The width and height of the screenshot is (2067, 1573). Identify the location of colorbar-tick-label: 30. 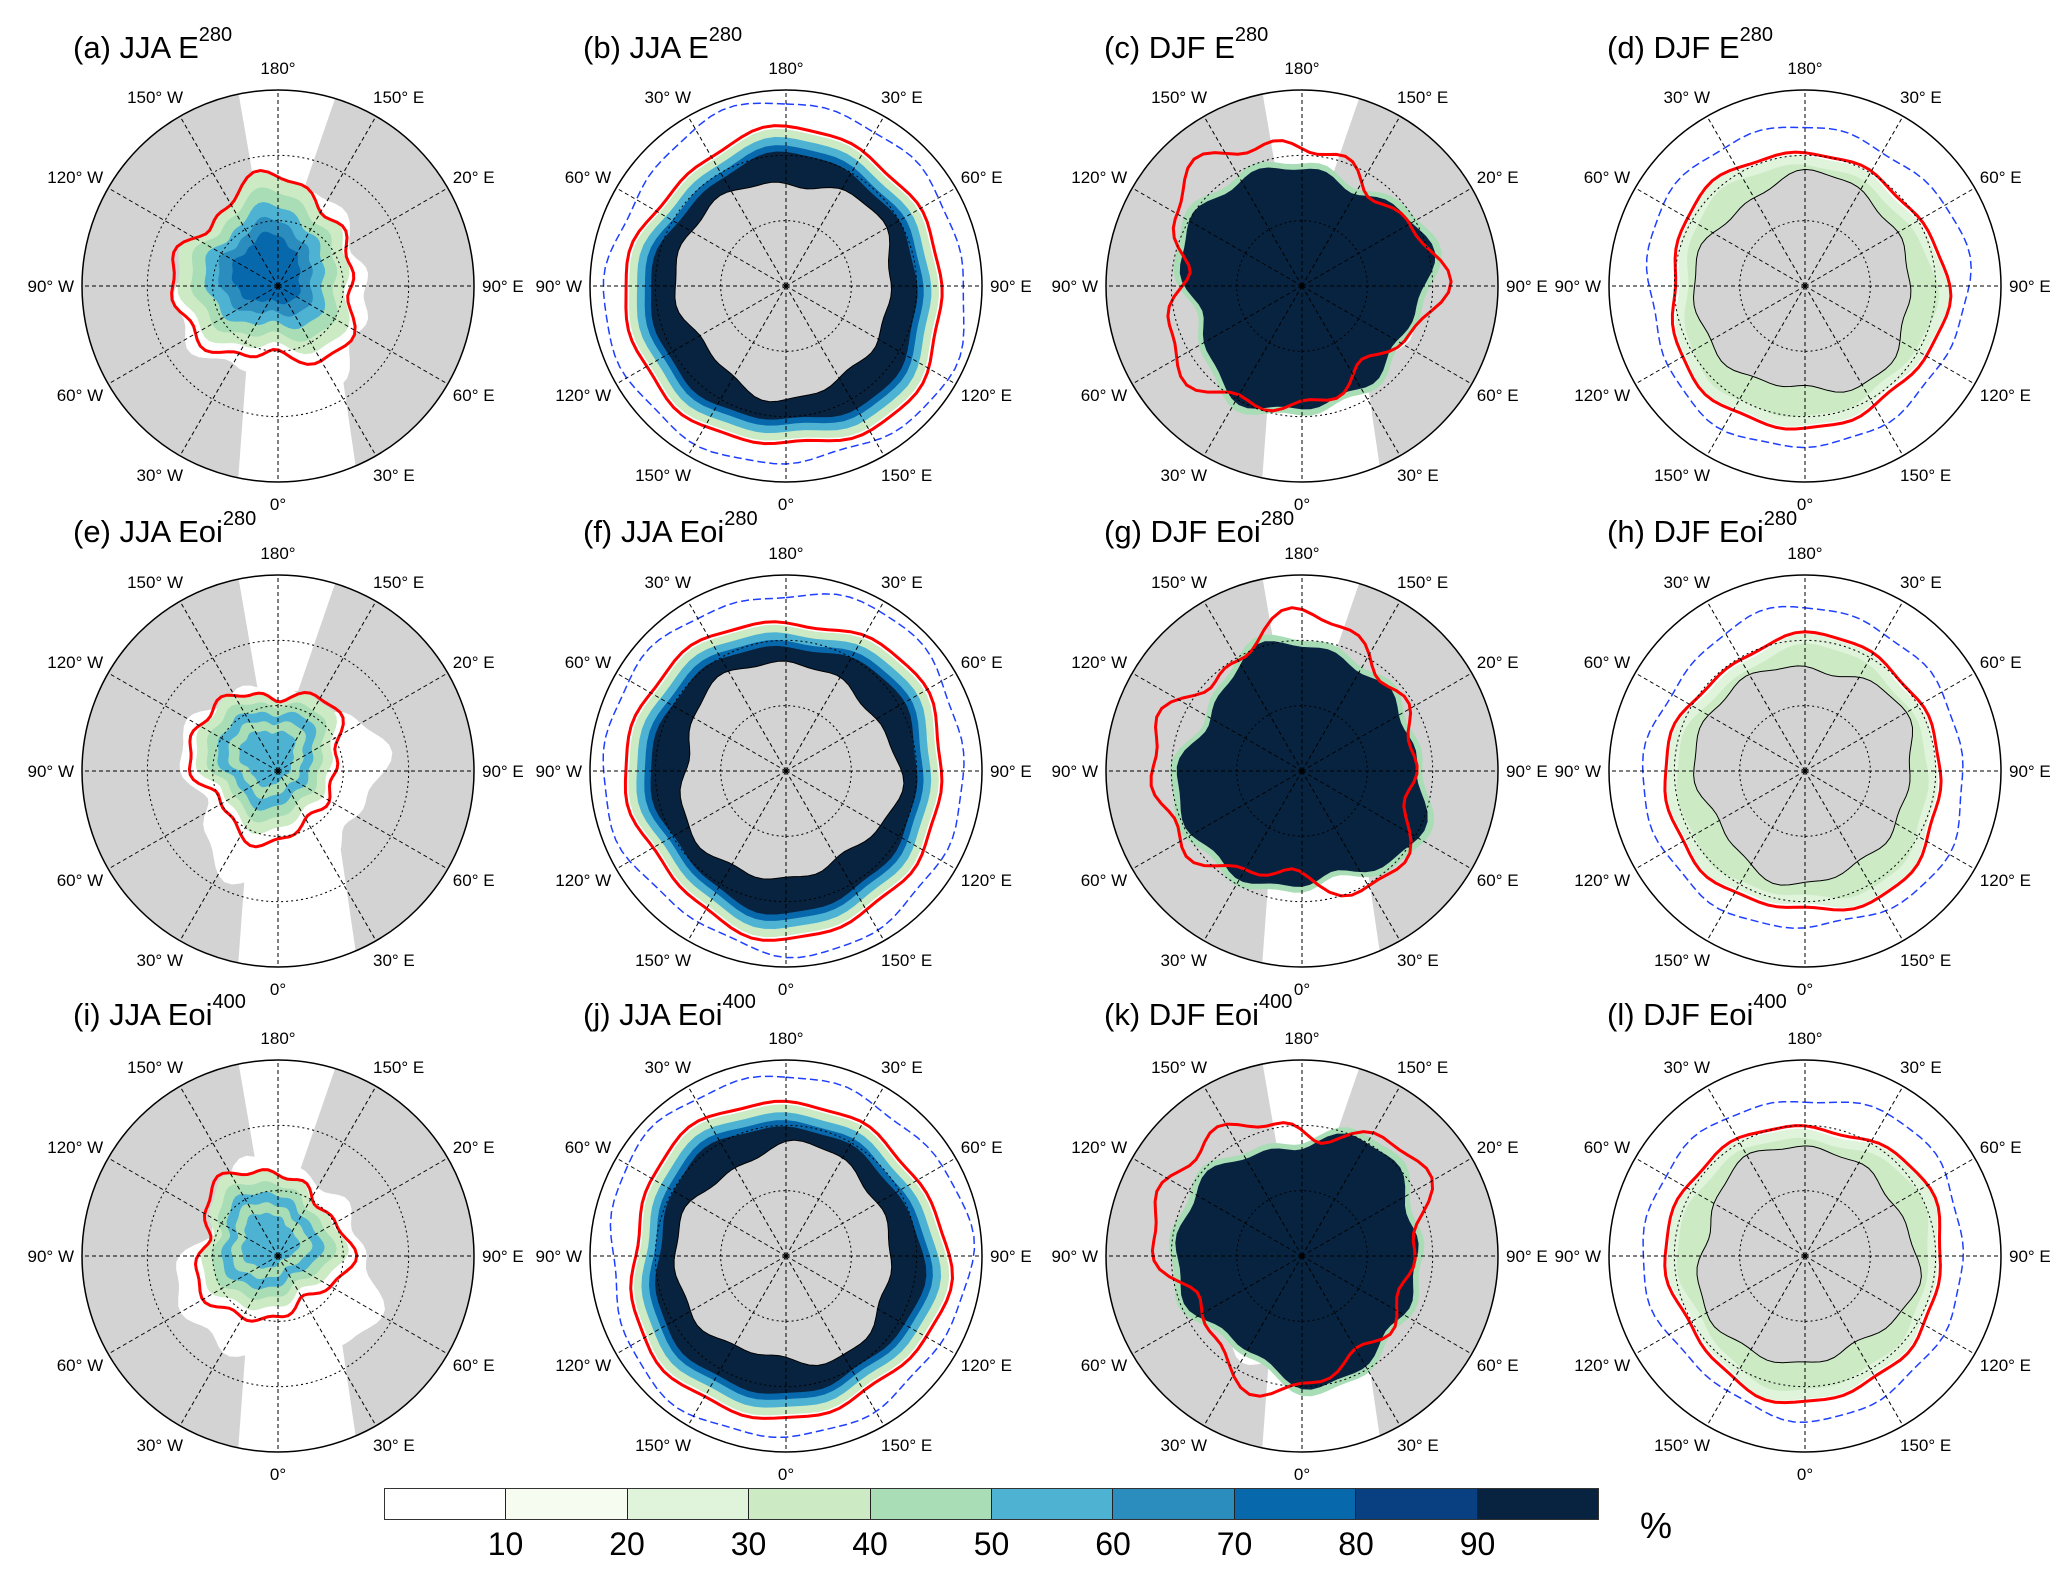
(748, 1544).